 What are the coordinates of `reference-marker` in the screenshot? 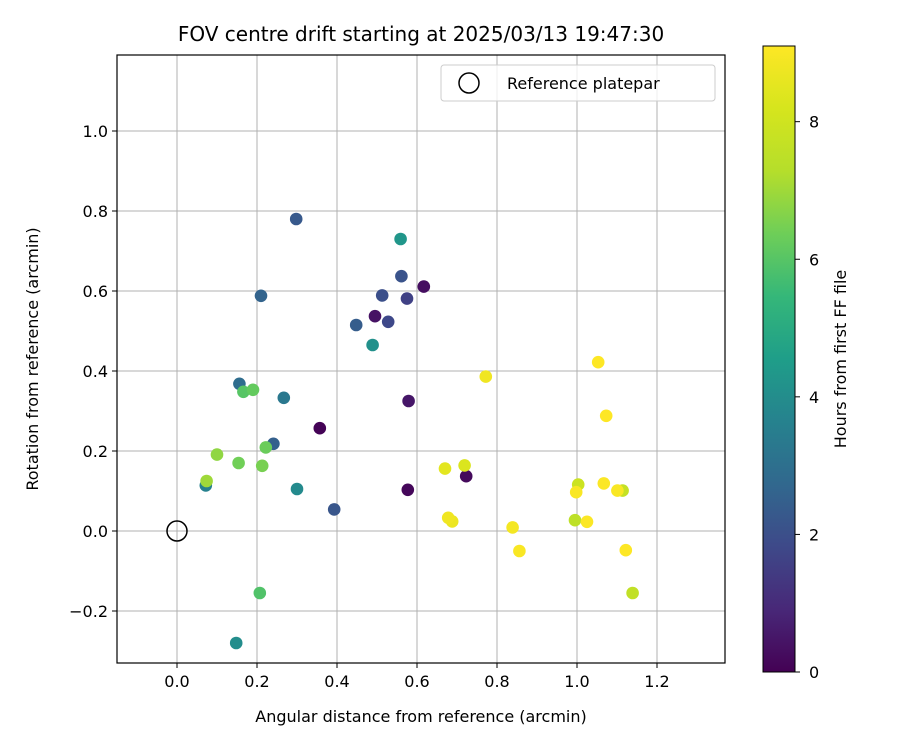 It's located at (177, 531).